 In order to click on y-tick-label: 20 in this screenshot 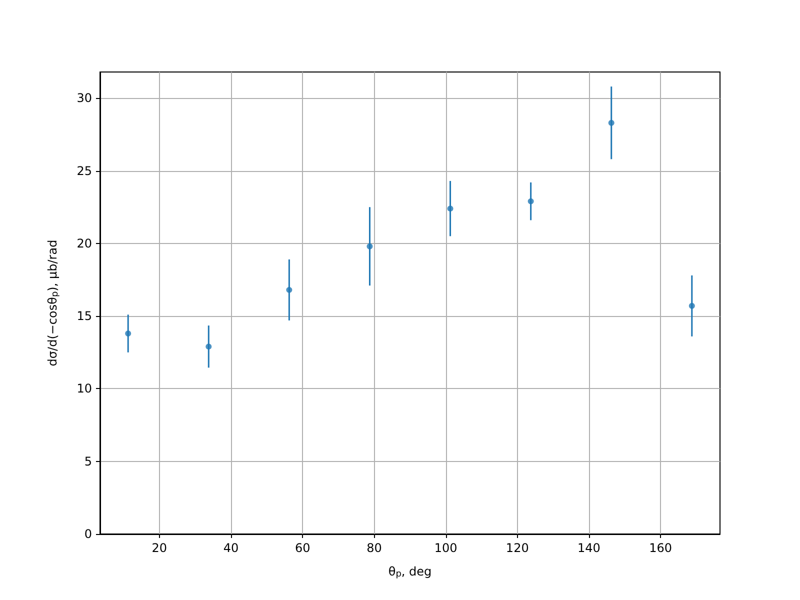, I will do `click(84, 243)`.